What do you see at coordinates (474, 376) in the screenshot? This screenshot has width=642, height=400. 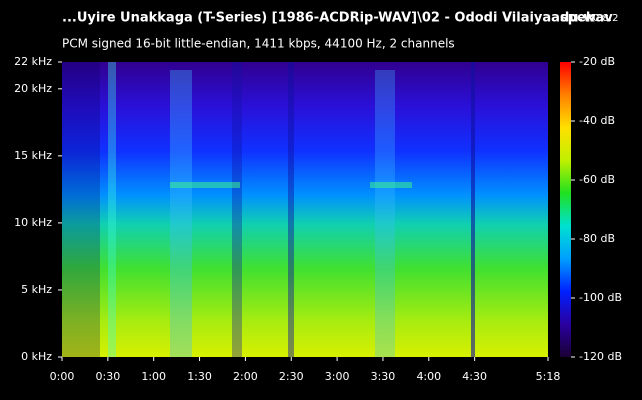 I see `x-tick-label: 4:30` at bounding box center [474, 376].